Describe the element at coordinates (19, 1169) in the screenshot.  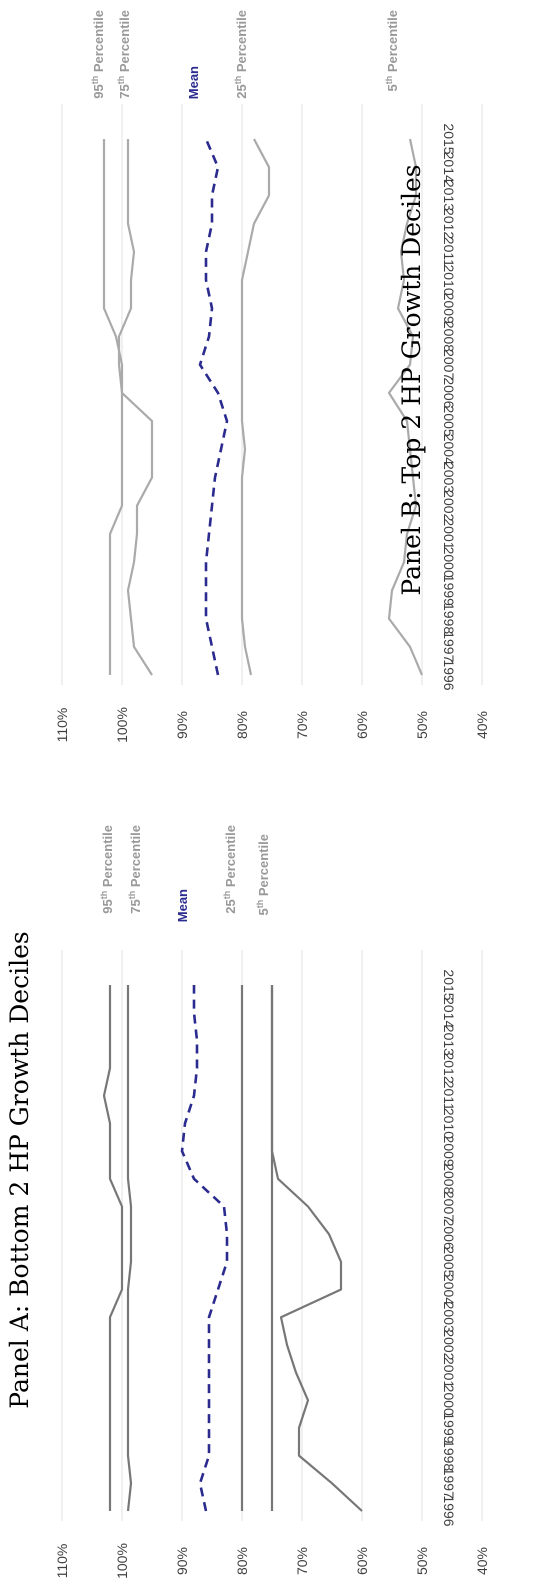
I see `panel-title: Panel A: Bottom 2 HP Growth Deciles` at that location.